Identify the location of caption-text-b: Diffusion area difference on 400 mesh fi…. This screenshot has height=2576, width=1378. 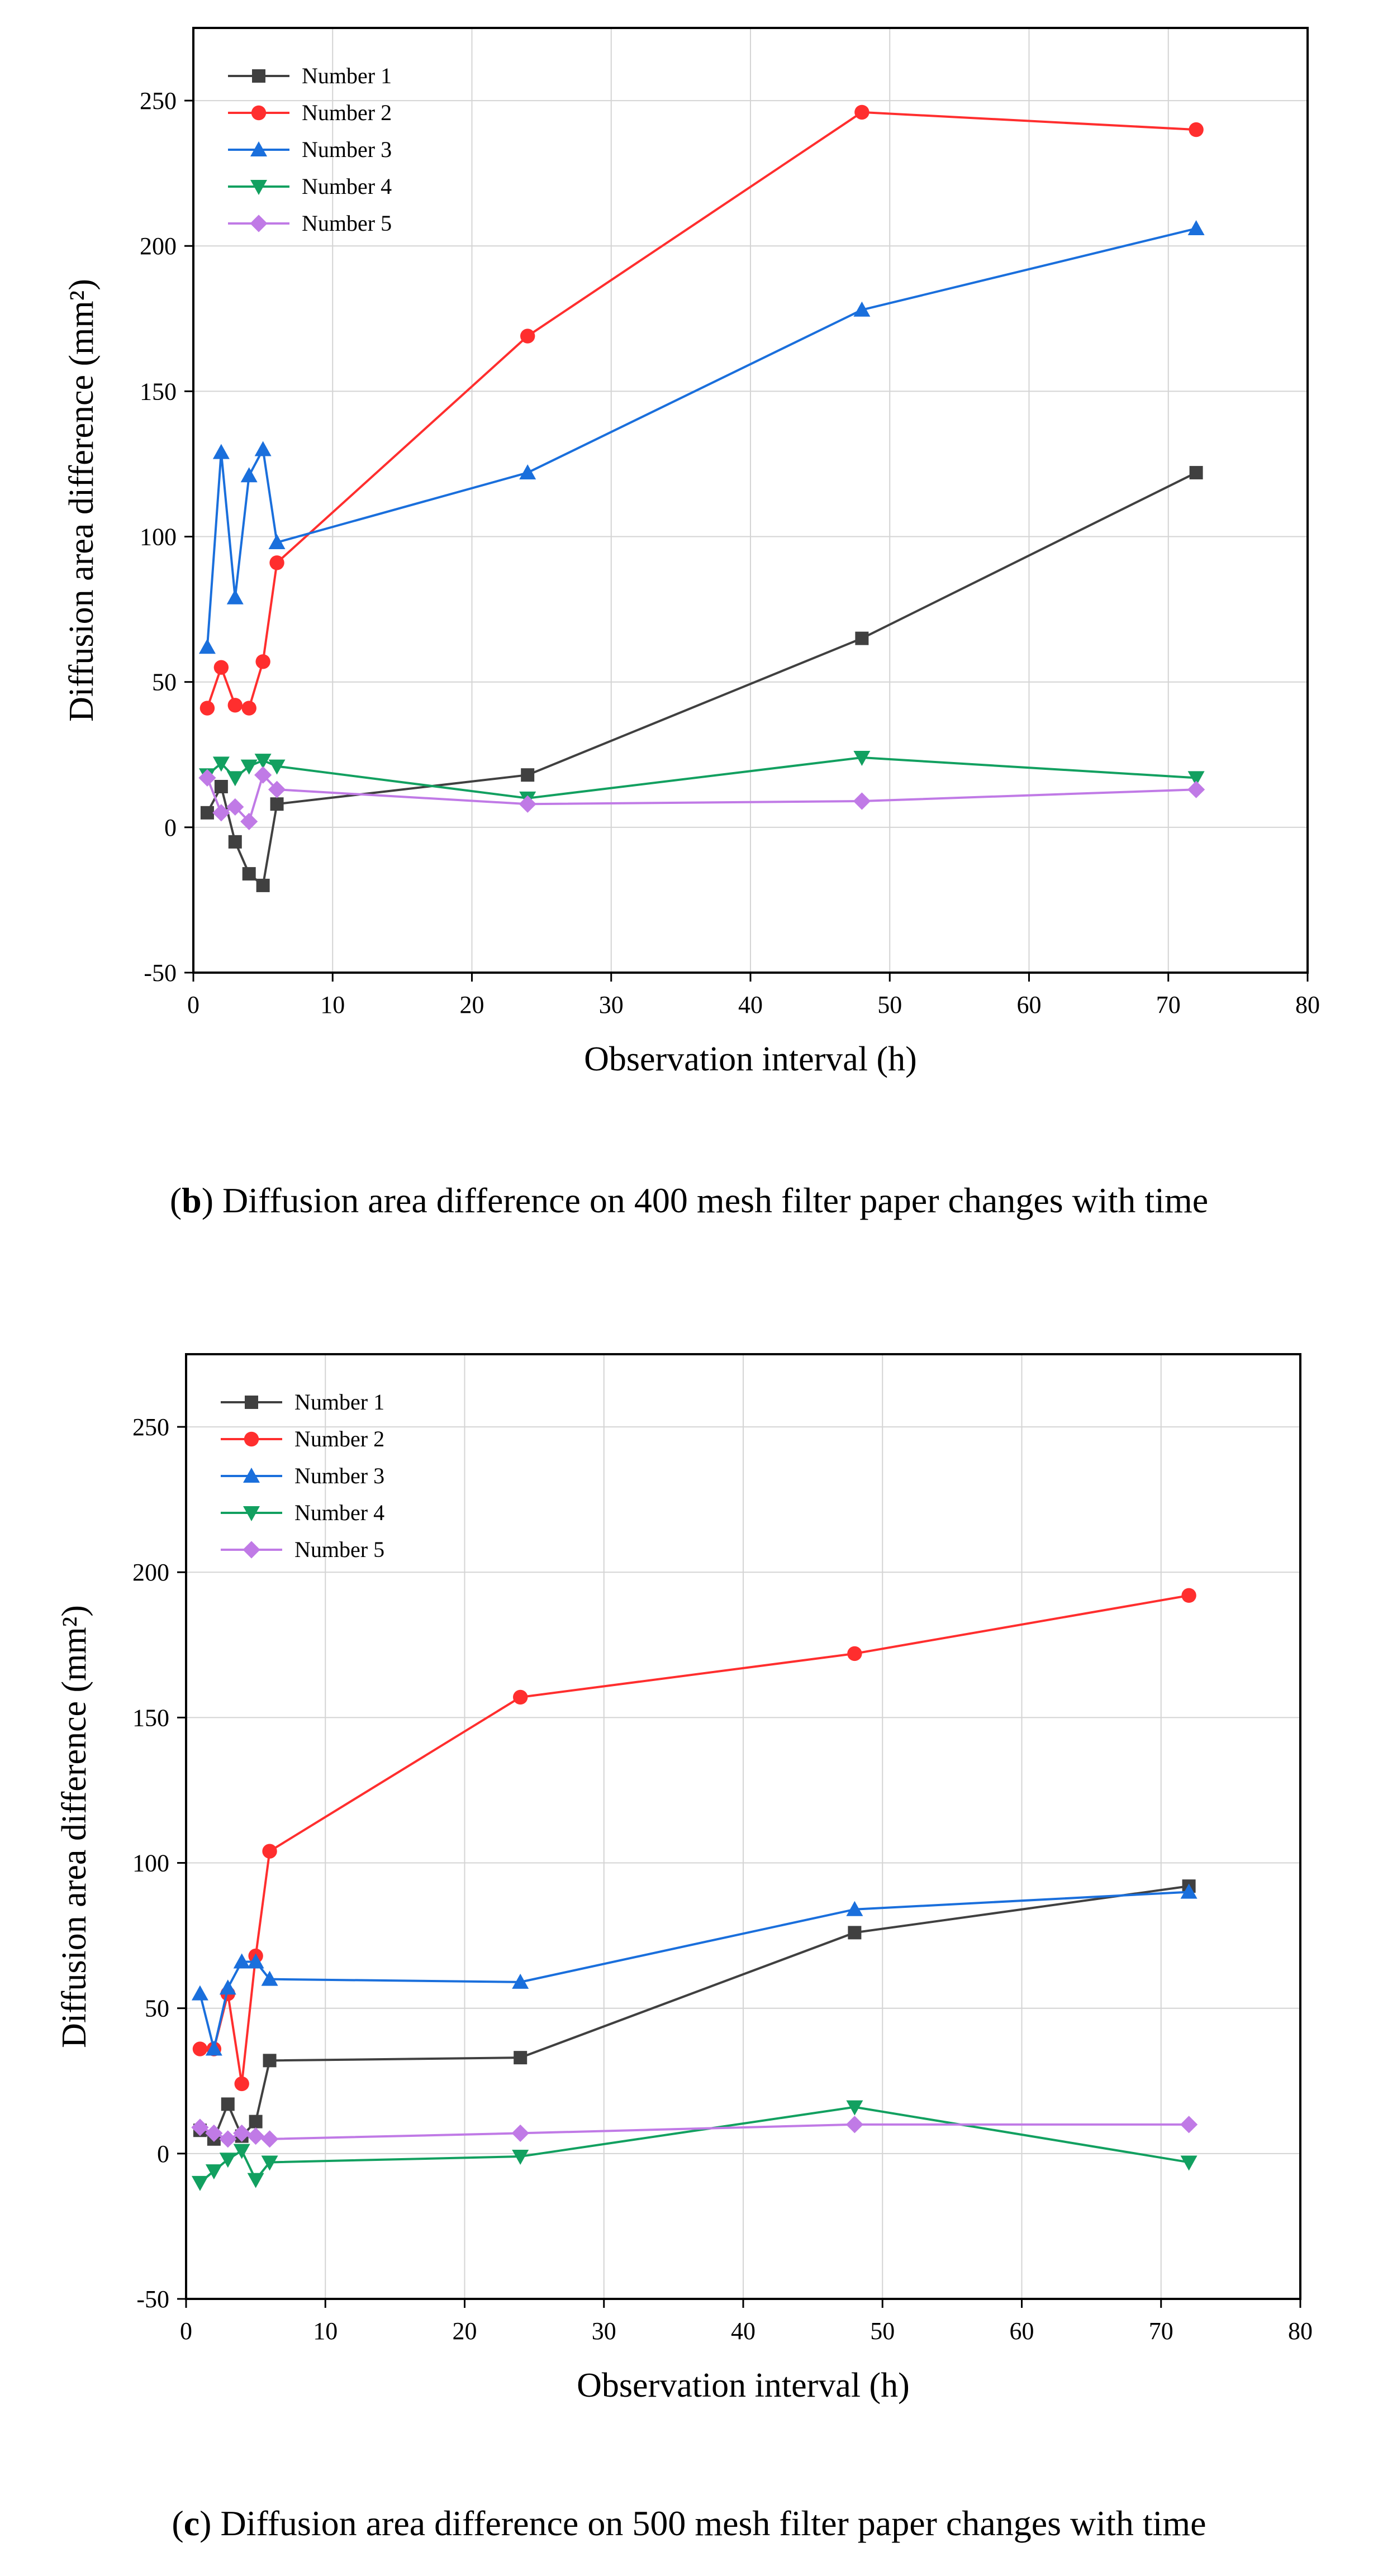
(711, 1200).